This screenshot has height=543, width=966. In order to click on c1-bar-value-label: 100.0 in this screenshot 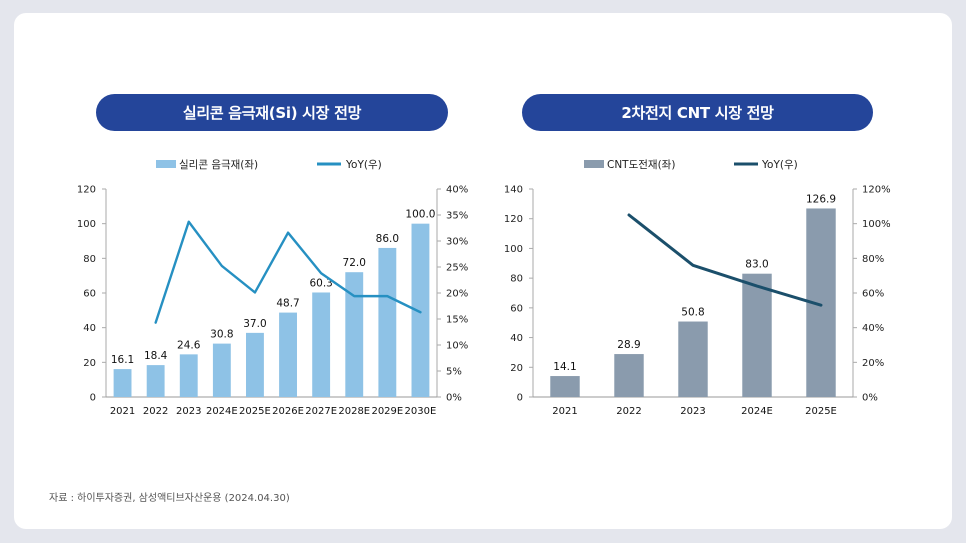, I will do `click(420, 215)`.